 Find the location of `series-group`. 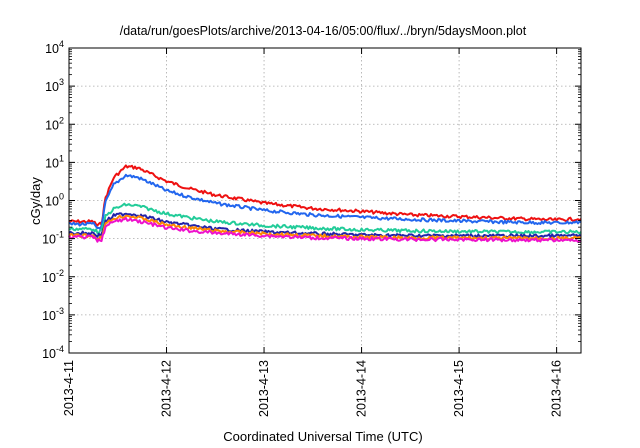

series-group is located at coordinates (325, 203).